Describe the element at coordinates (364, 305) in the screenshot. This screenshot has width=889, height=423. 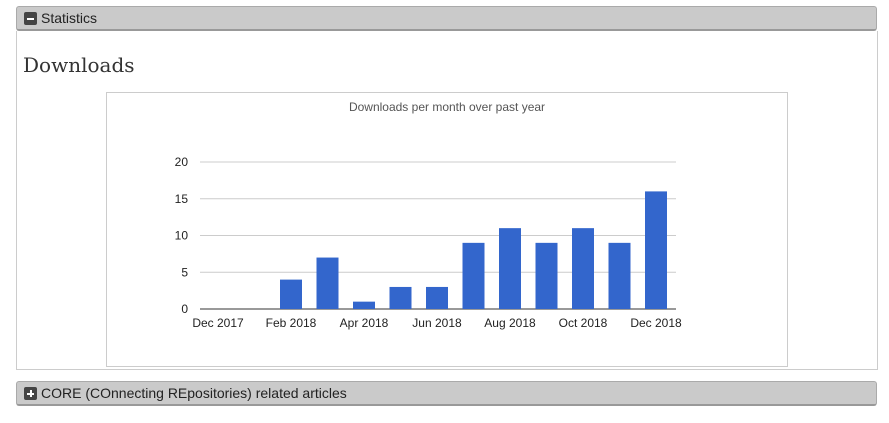
I see `bar-apr-2018` at that location.